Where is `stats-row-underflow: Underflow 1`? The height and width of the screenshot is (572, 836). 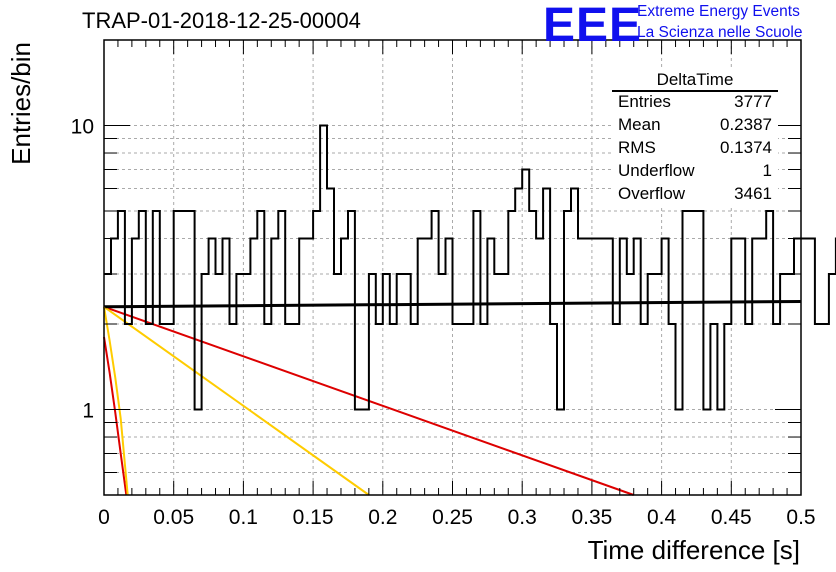
stats-row-underflow: Underflow 1 is located at coordinates (695, 172).